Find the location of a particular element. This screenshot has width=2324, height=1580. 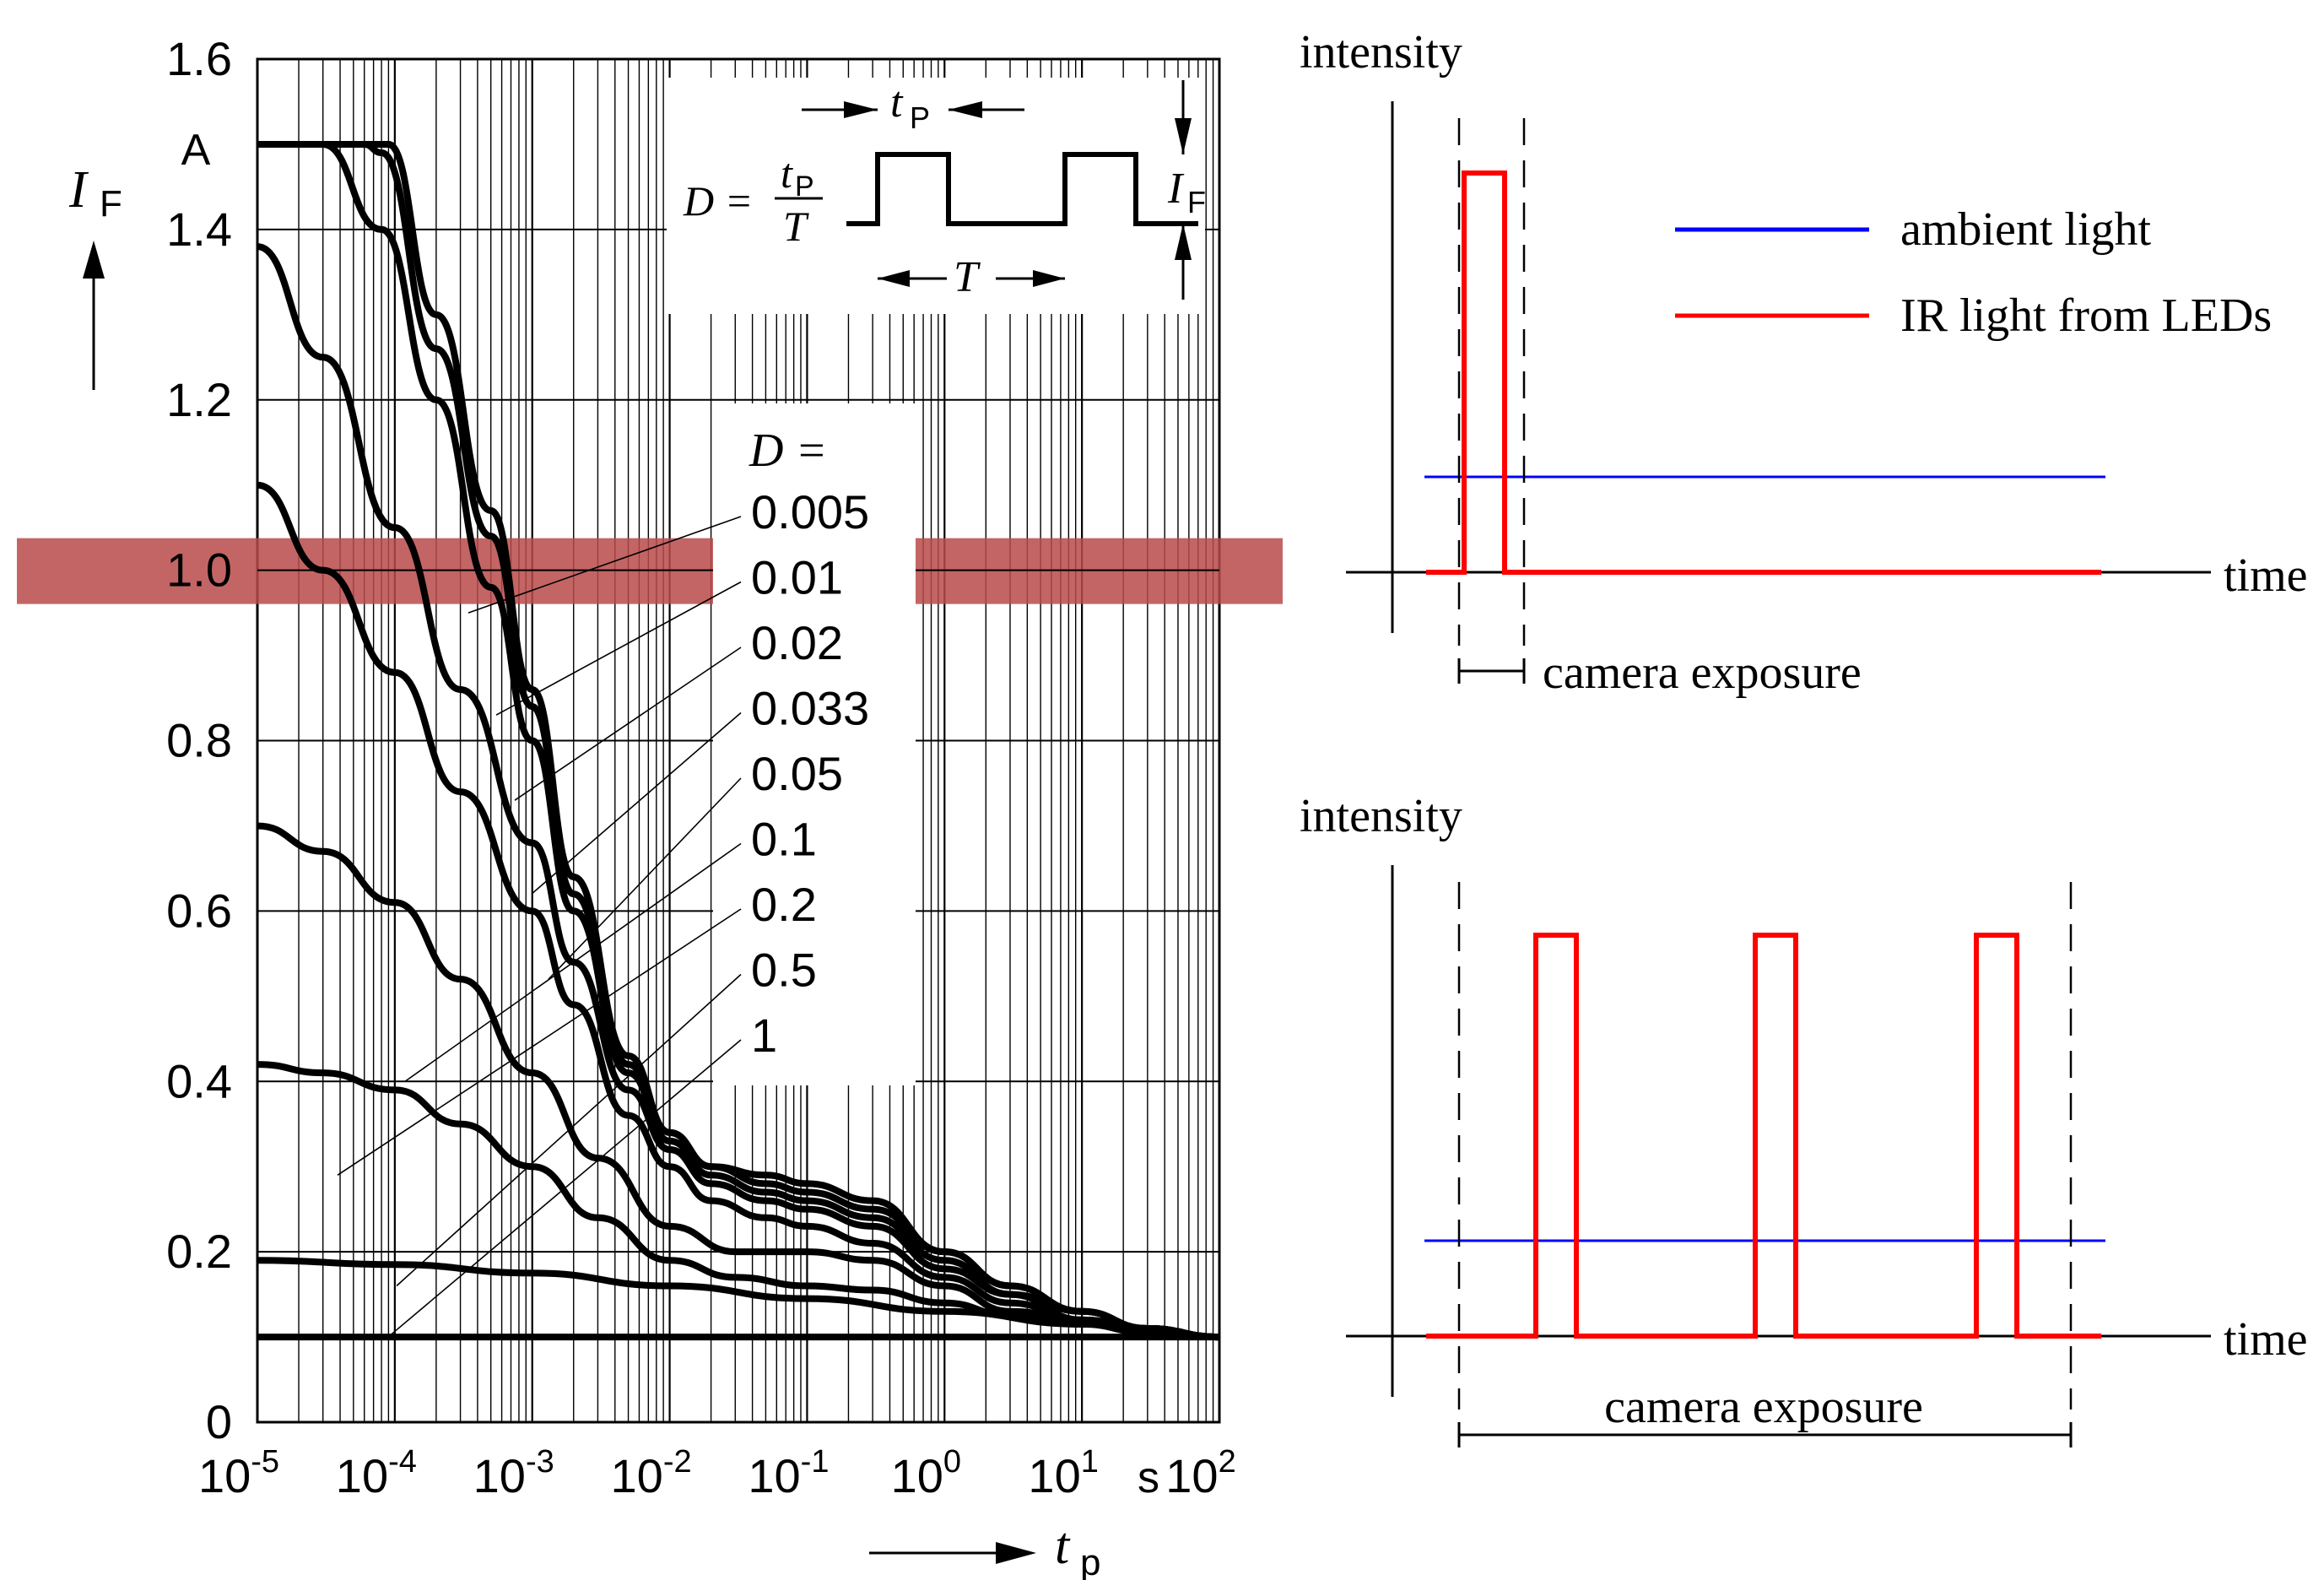

if-arrowhead-top is located at coordinates (1183, 136).